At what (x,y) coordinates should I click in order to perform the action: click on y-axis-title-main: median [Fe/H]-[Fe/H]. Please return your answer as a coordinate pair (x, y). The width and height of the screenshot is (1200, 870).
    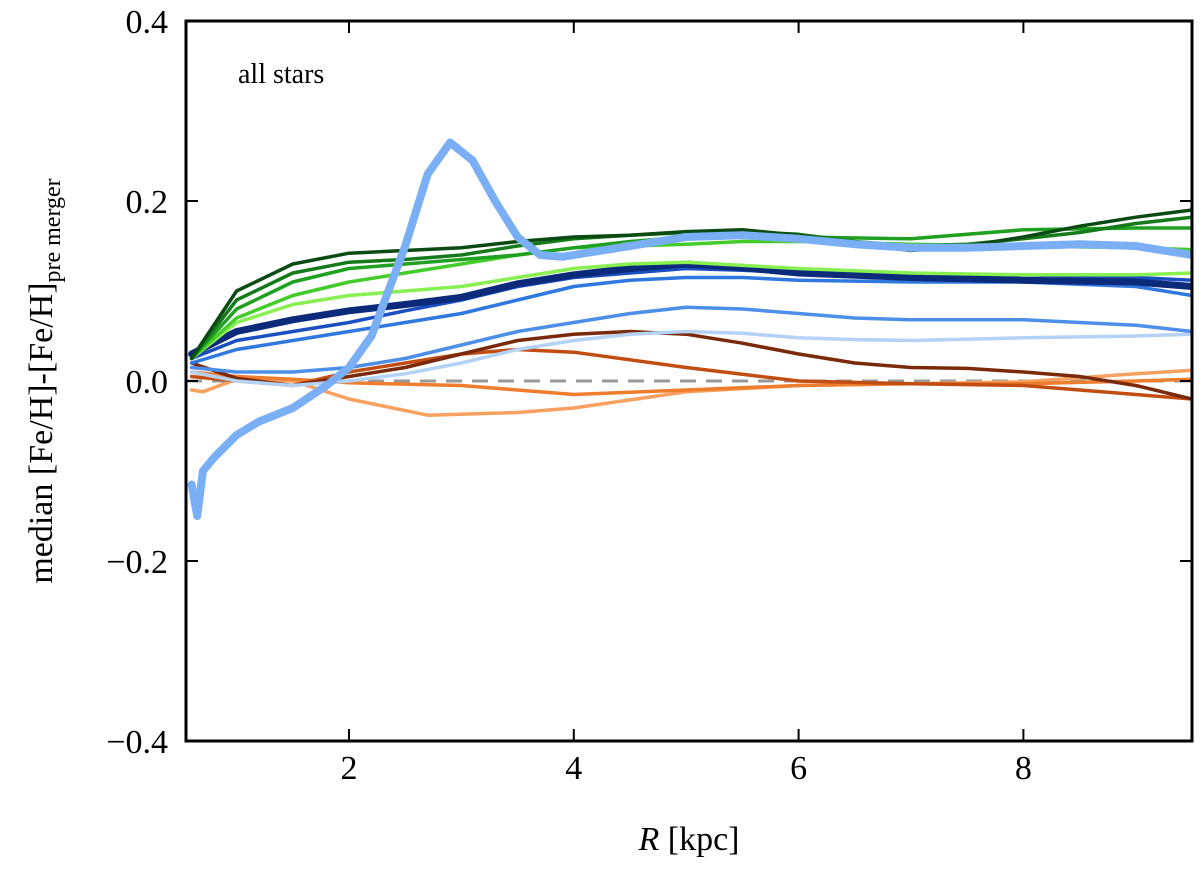
    Looking at the image, I should click on (41, 432).